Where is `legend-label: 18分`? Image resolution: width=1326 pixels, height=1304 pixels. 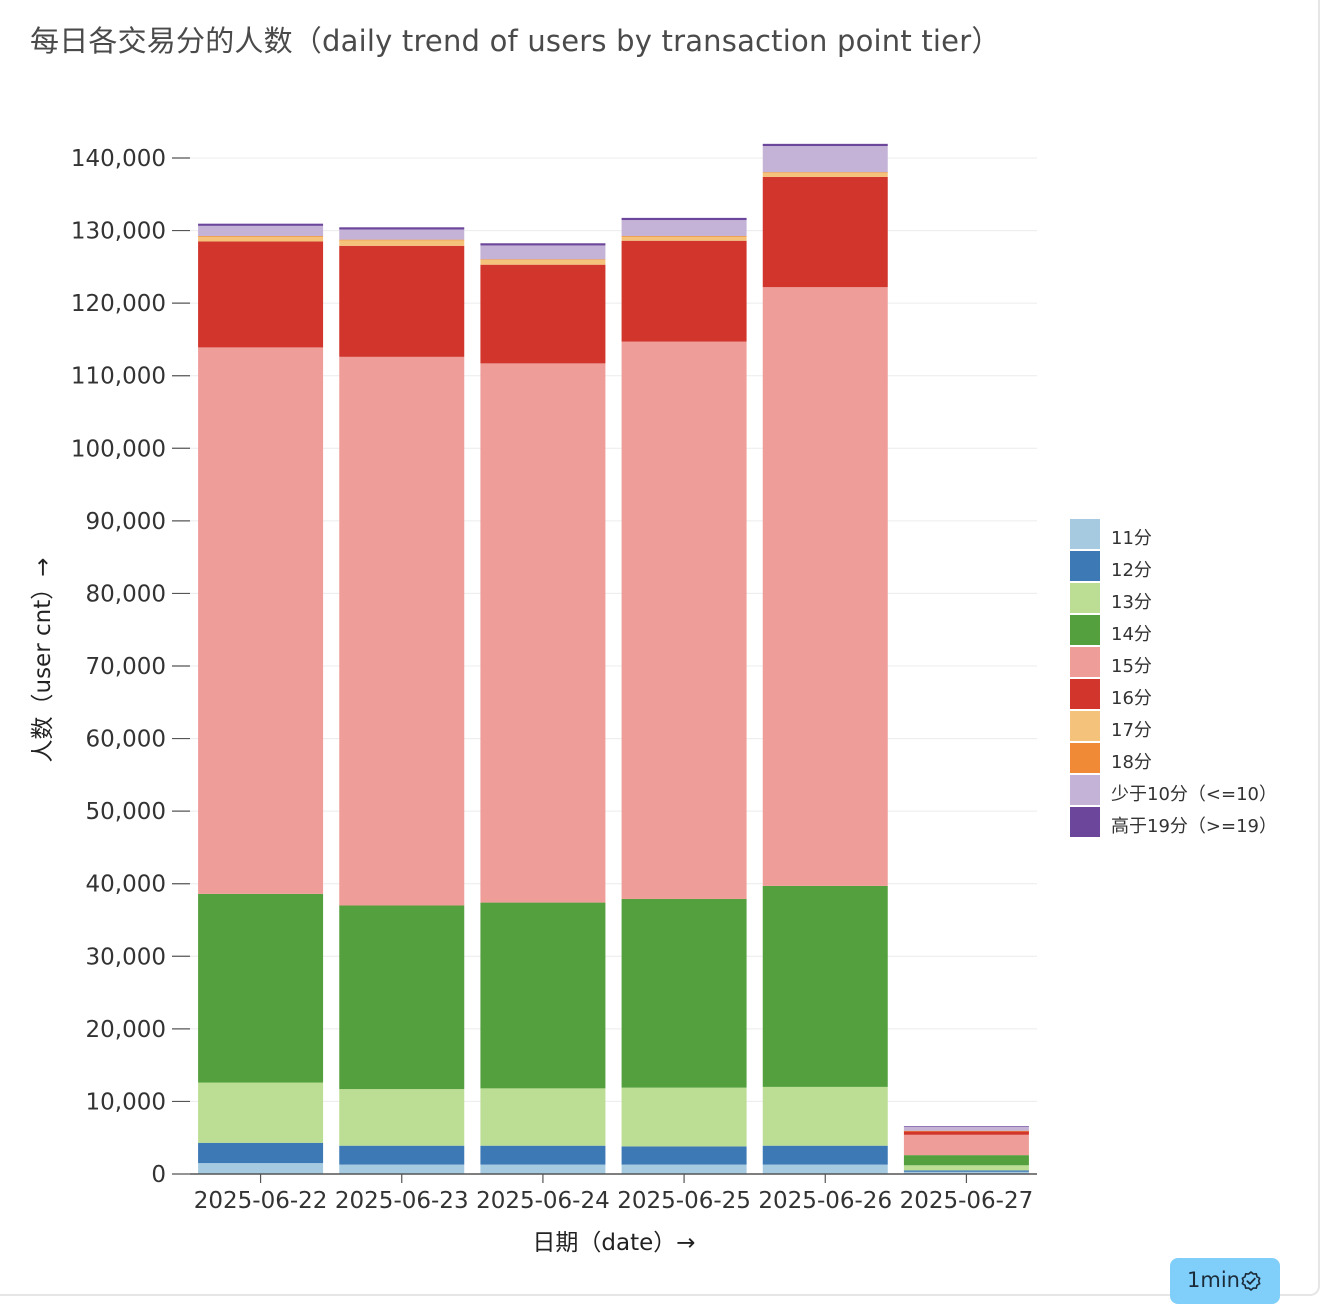 legend-label: 18分 is located at coordinates (1131, 762).